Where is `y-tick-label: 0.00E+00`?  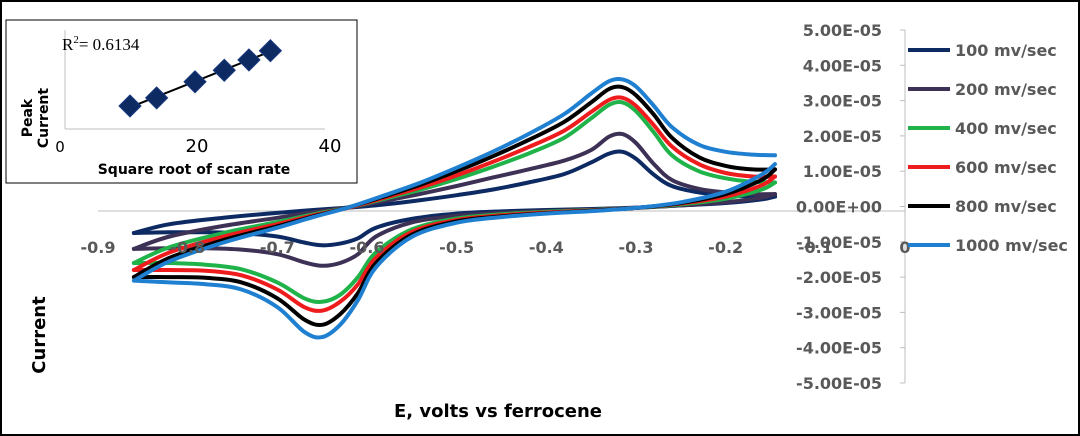 y-tick-label: 0.00E+00 is located at coordinates (839, 207).